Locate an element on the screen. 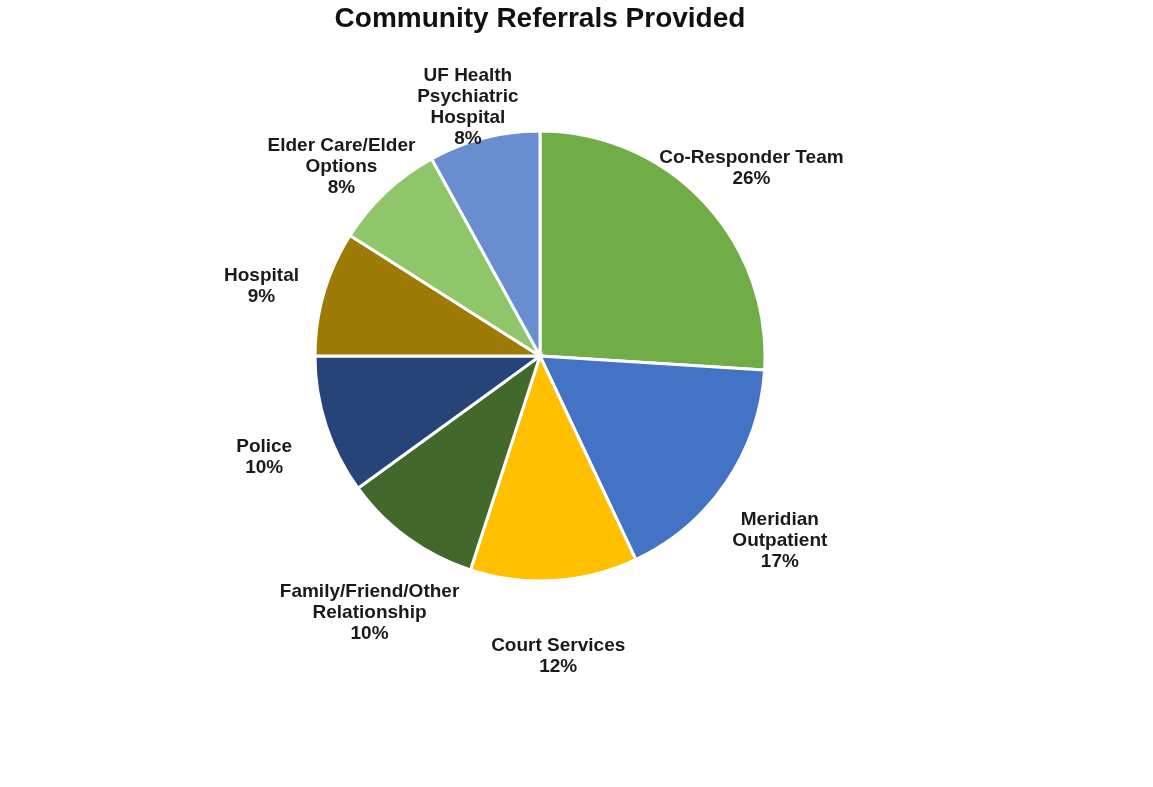 The image size is (1153, 787). data-label: 17% is located at coordinates (779, 560).